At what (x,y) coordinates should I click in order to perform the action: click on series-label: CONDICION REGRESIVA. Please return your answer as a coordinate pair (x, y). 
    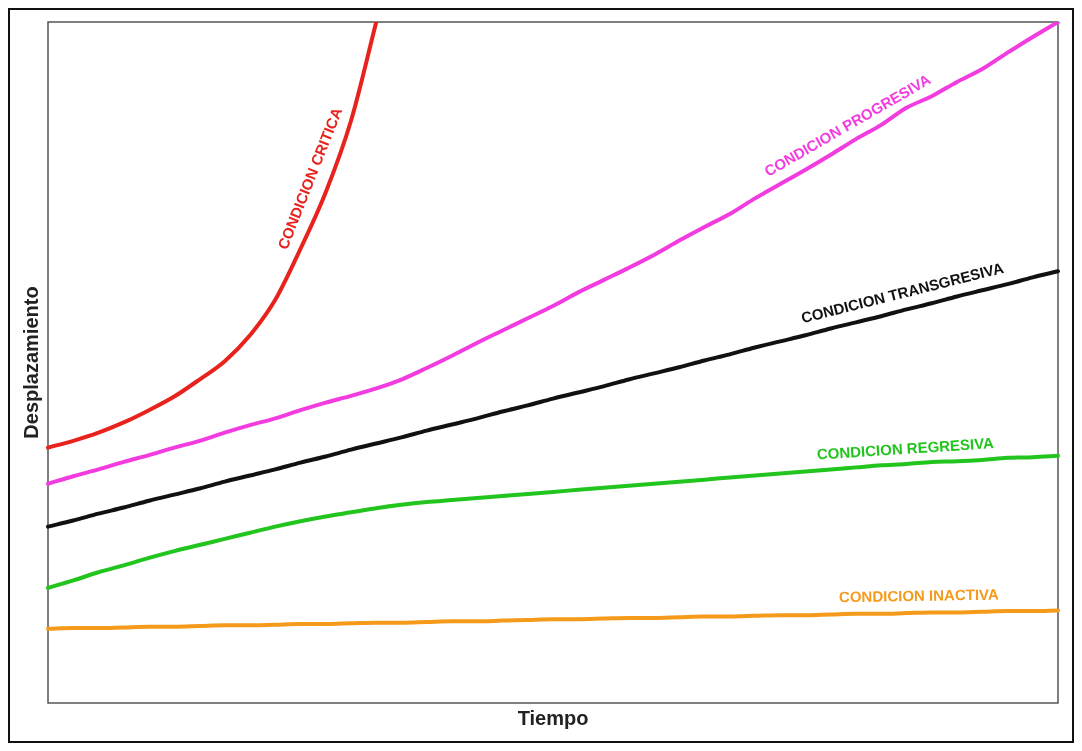
    Looking at the image, I should click on (905, 448).